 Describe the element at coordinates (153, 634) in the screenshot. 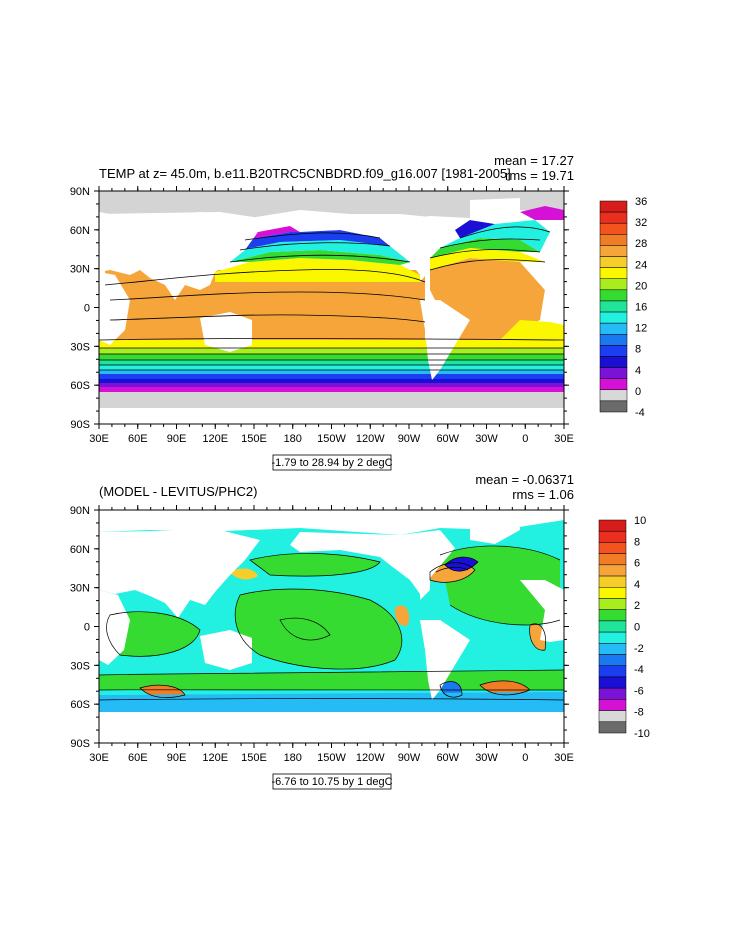

I see `diff-green-indian` at that location.